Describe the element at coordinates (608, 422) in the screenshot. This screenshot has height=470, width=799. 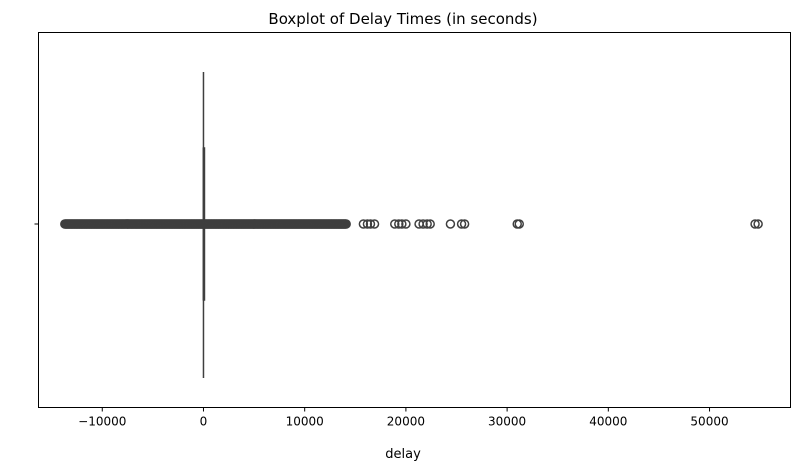
I see `x-tick-label: 40000` at that location.